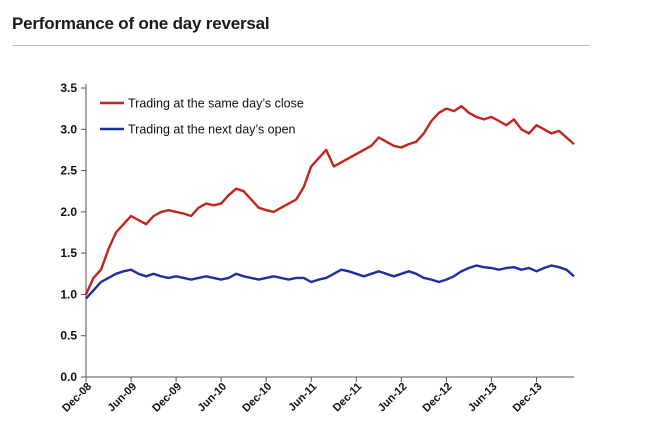  What do you see at coordinates (73, 232) in the screenshot?
I see `y-axis-ticks: 0.0 0.5 1.0 1.5 2.0 2.5 3.0 3.5` at bounding box center [73, 232].